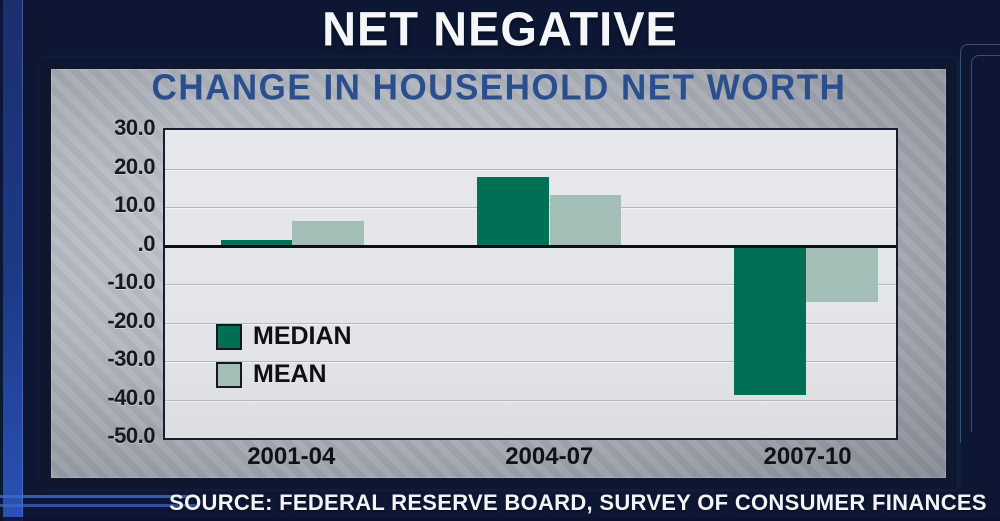 The width and height of the screenshot is (1000, 521). Describe the element at coordinates (807, 456) in the screenshot. I see `x-tick-label-2007-10: 2007-10` at that location.